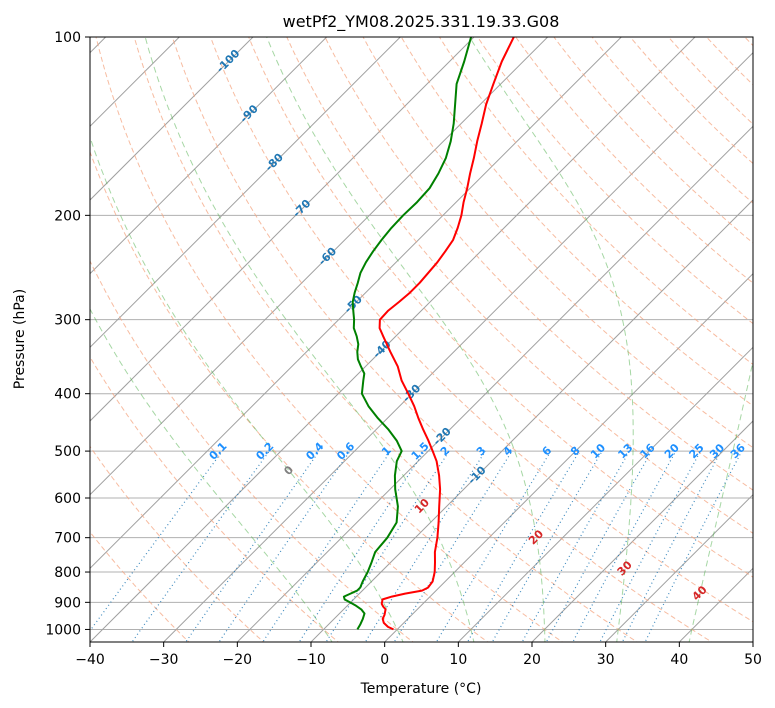 The height and width of the screenshot is (708, 775). What do you see at coordinates (67, 321) in the screenshot?
I see `y-tick-label: 300` at bounding box center [67, 321].